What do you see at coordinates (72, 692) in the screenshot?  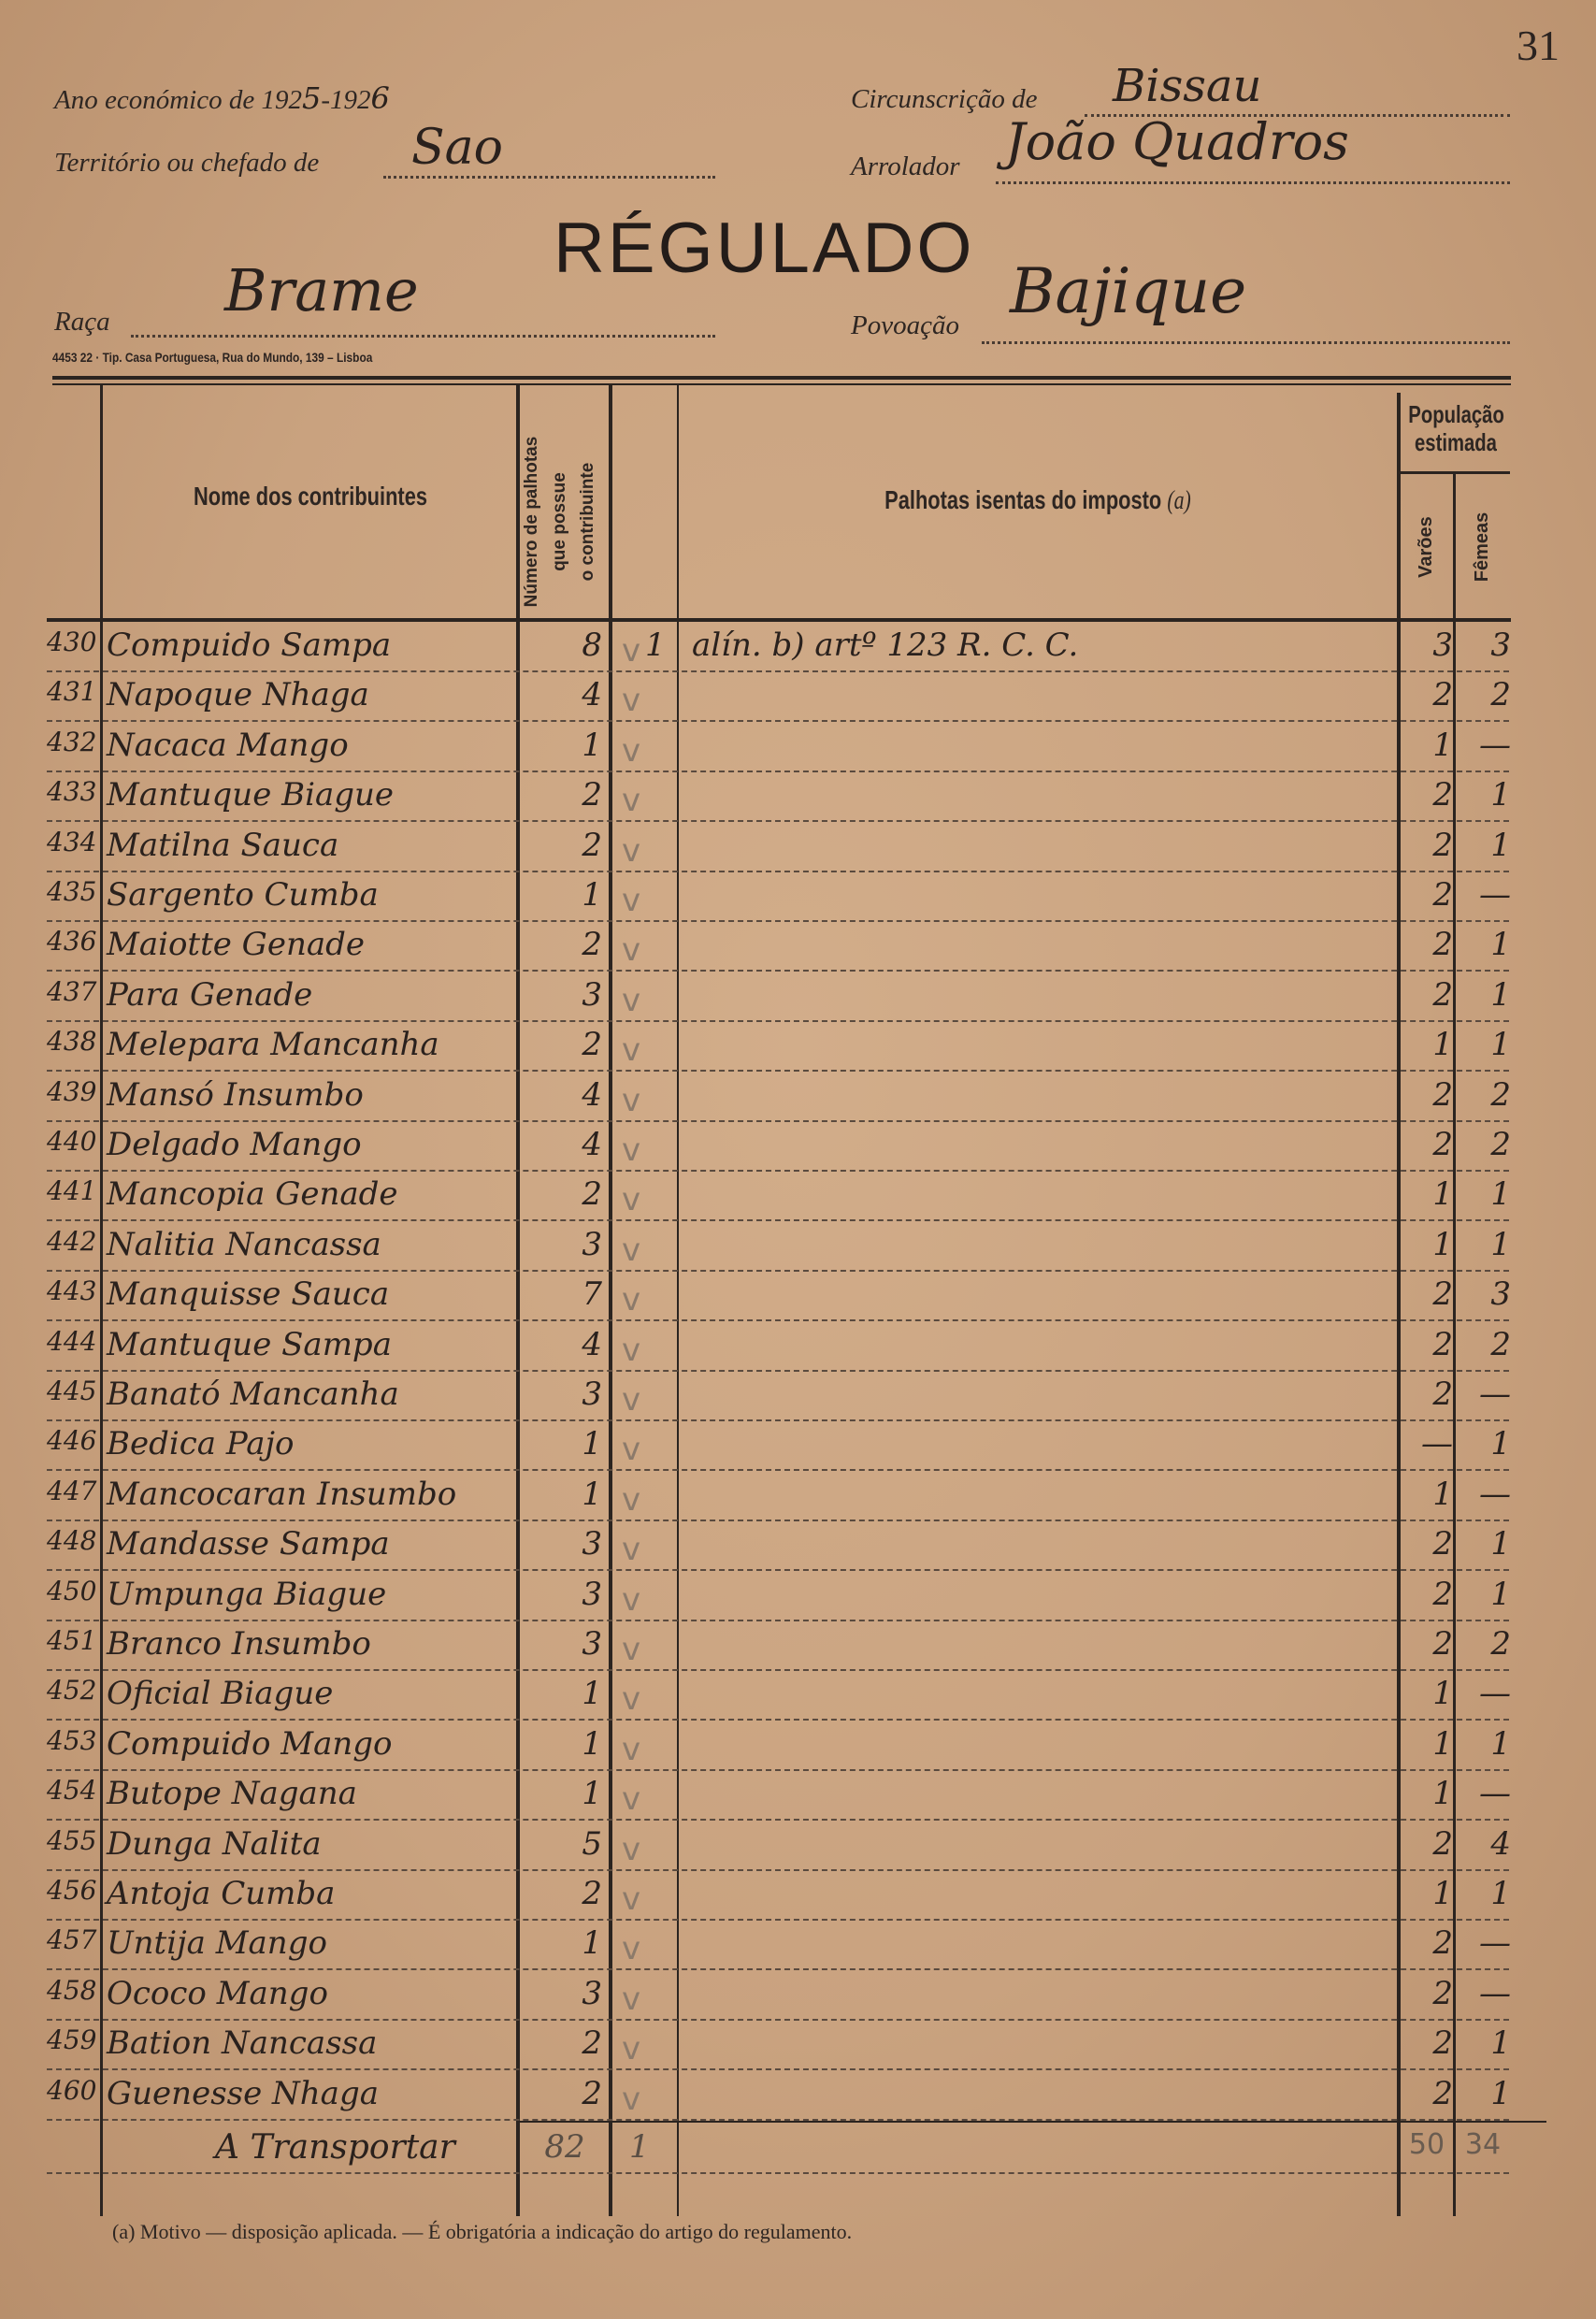 I see `row-number: 431` at bounding box center [72, 692].